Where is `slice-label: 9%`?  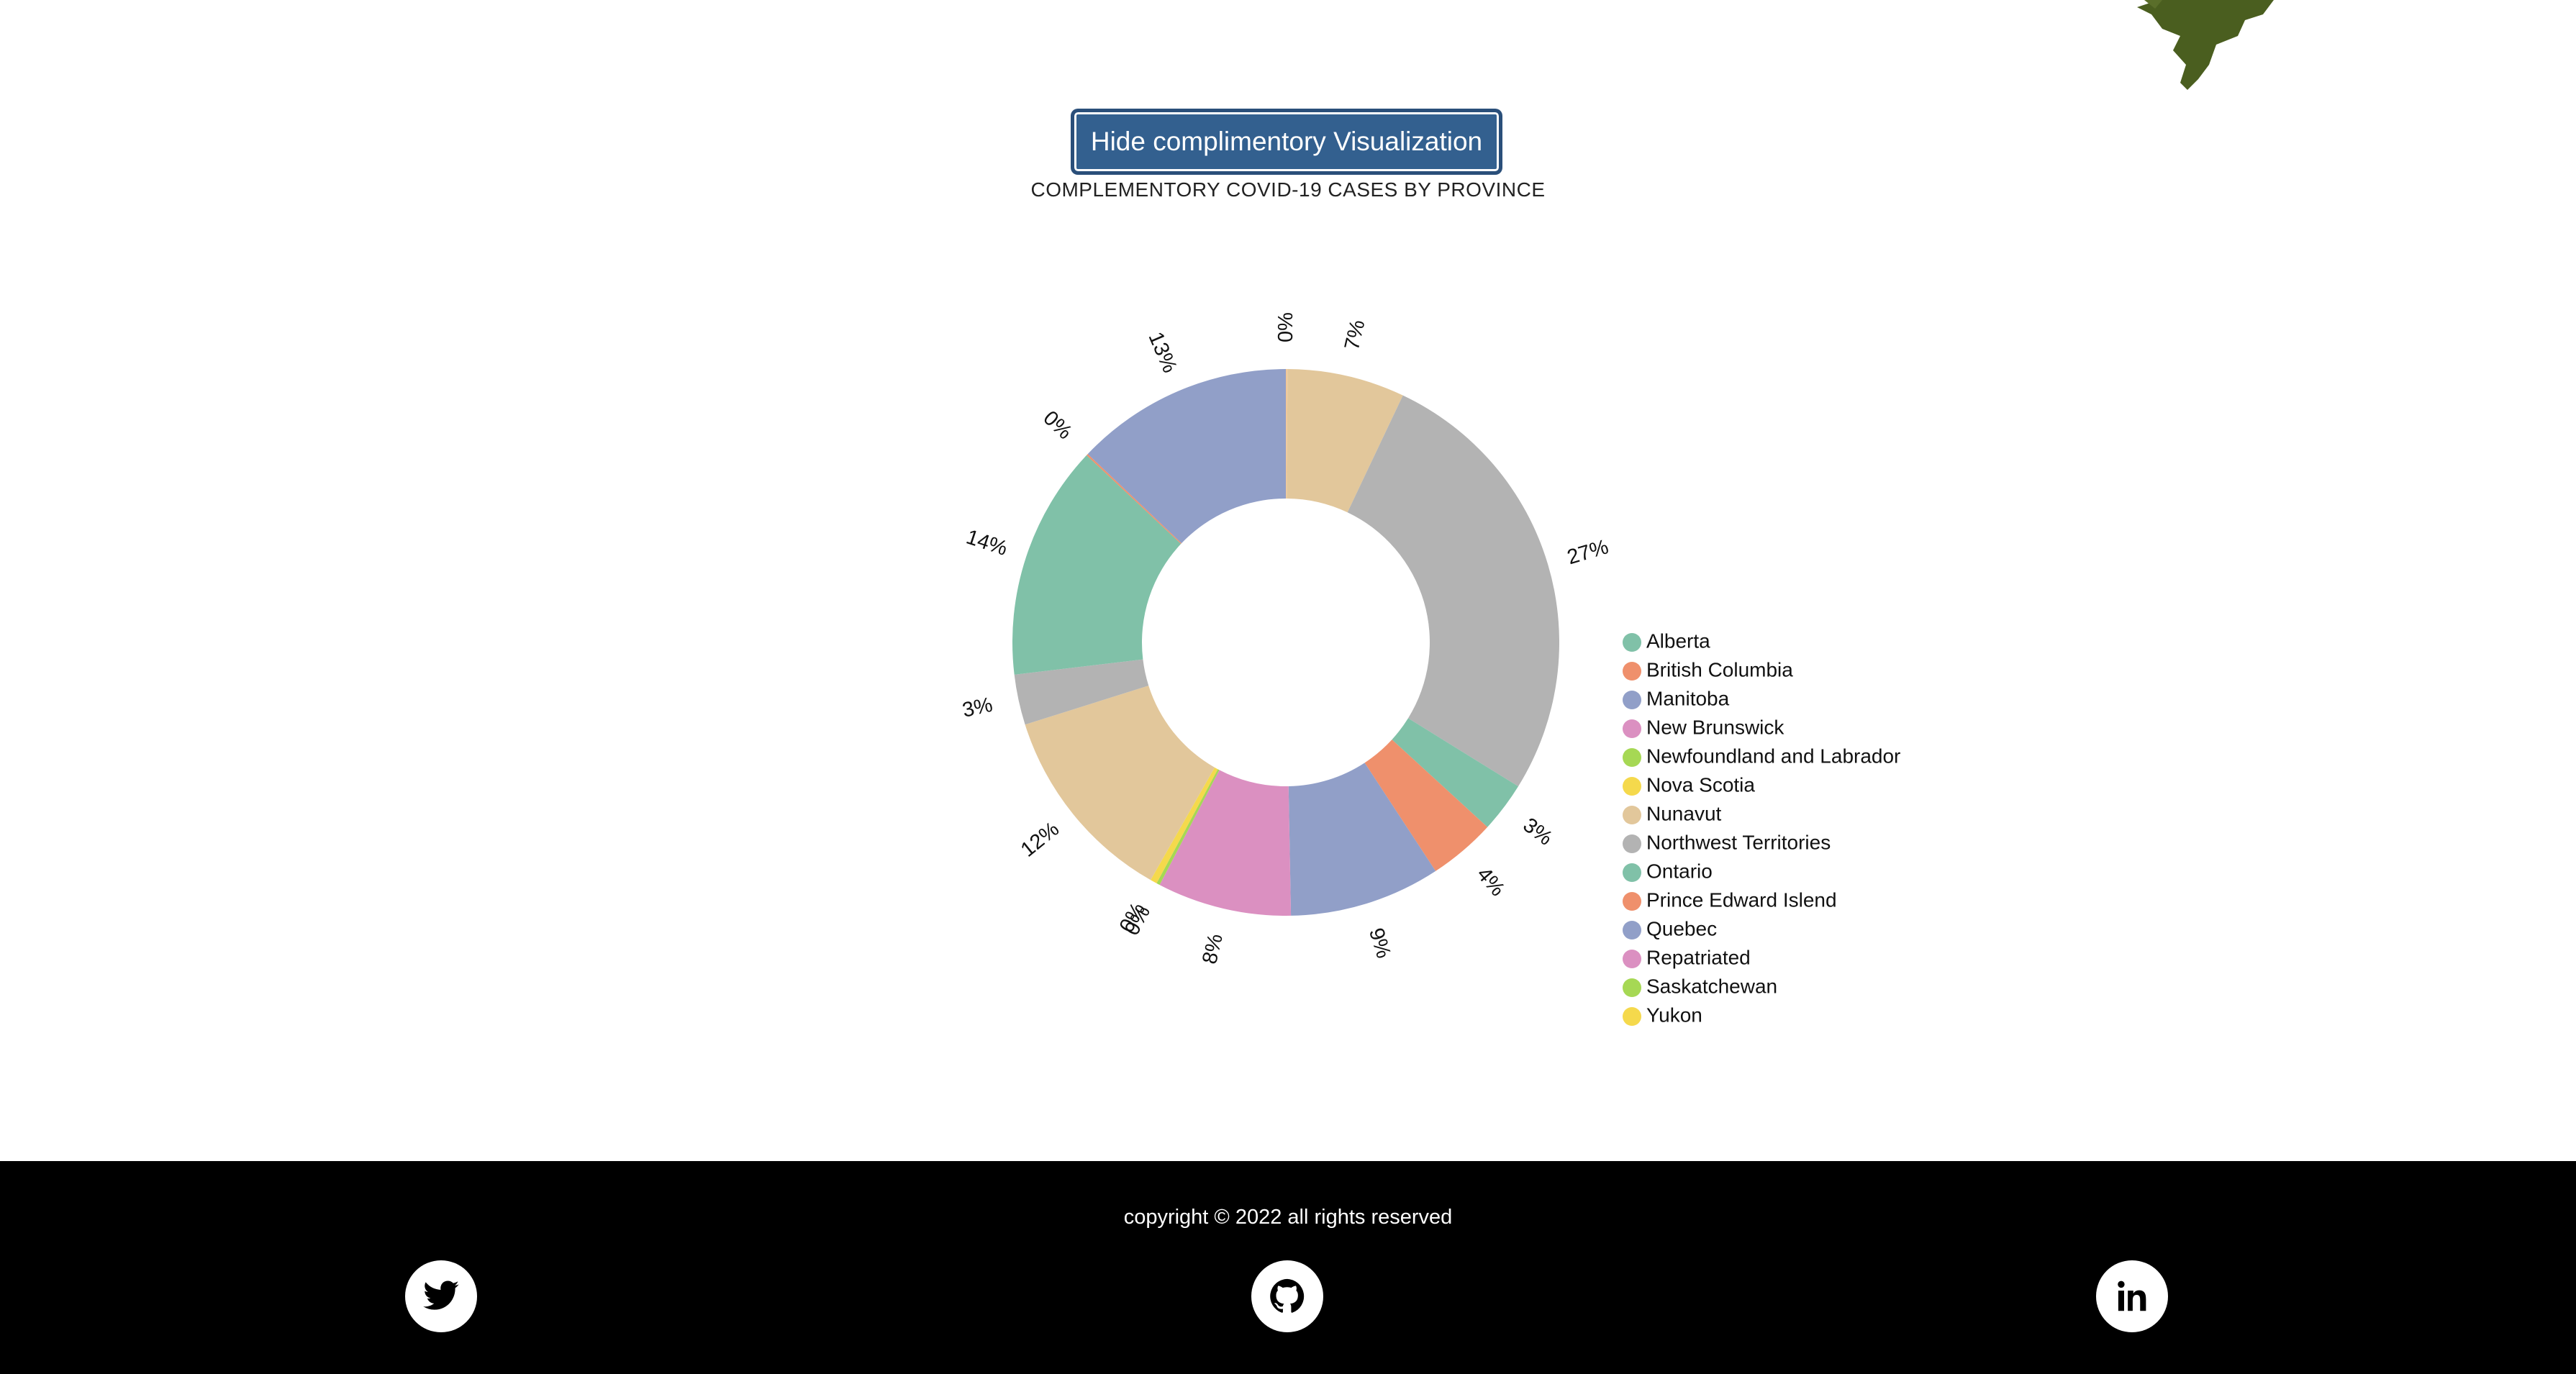
slice-label: 9% is located at coordinates (1379, 942).